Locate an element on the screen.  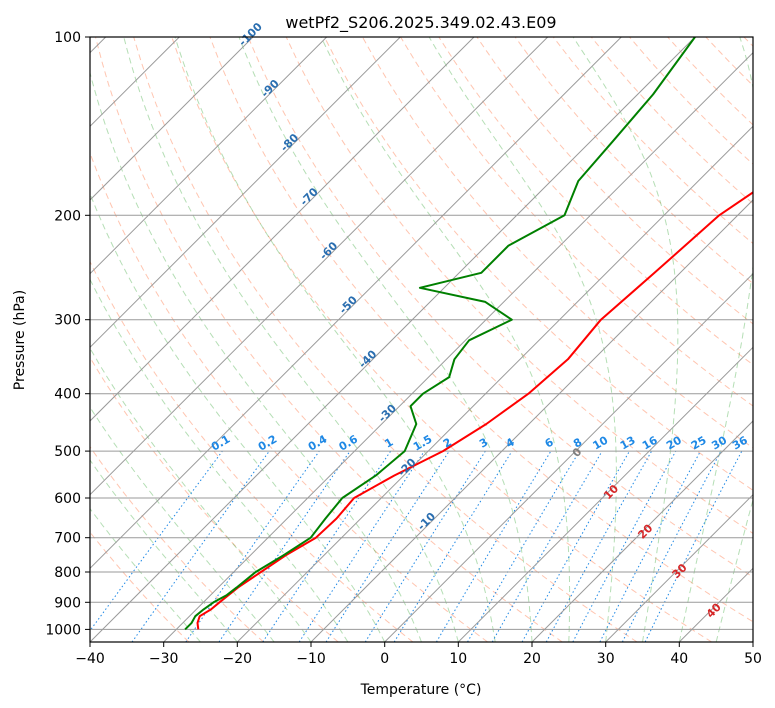
y-tick-label: 300 is located at coordinates (67, 321).